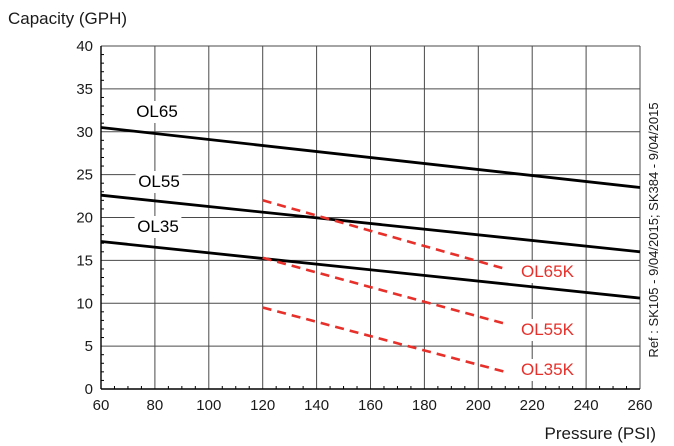 The width and height of the screenshot is (674, 446). I want to click on x-axis-title: Pressure (PSI), so click(600, 433).